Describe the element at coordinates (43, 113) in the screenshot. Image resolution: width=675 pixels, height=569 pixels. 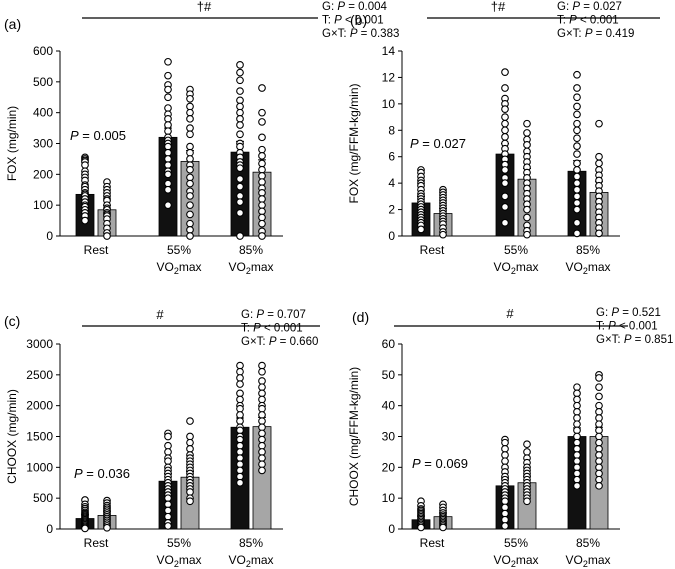
I see `y-tick-label: 400` at that location.